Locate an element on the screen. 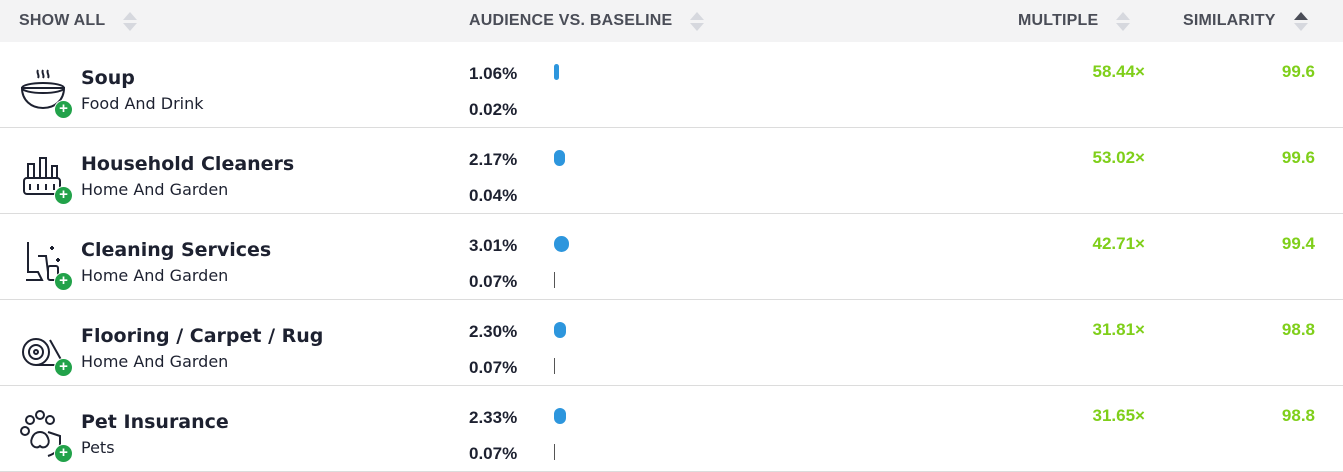 This screenshot has width=1343, height=472. header-label: MULTIPLE is located at coordinates (1058, 20).